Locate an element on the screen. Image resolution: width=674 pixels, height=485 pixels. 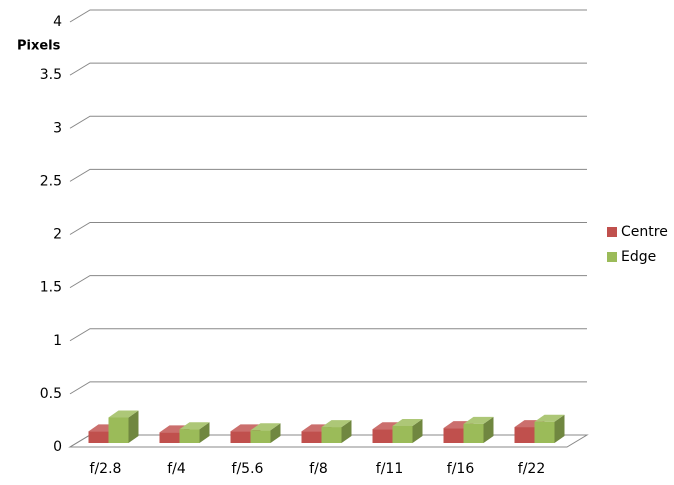
y-tick-label: 1 is located at coordinates (57, 341).